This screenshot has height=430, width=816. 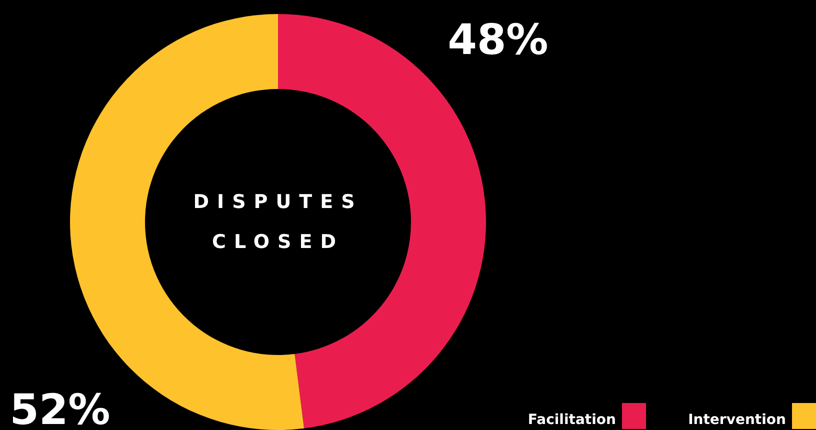 I want to click on data-label: 48%, so click(x=498, y=39).